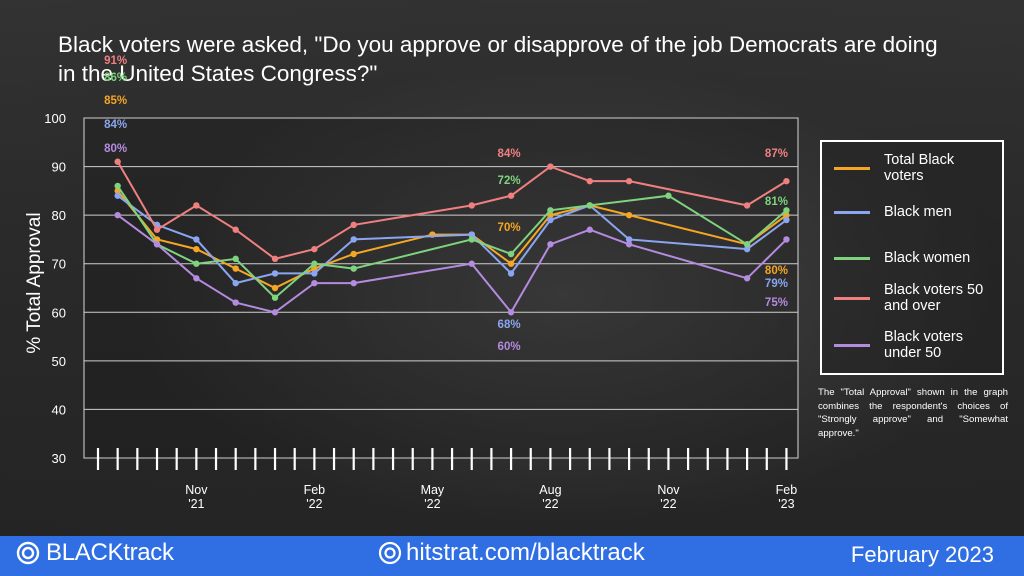 The width and height of the screenshot is (1024, 576). What do you see at coordinates (786, 504) in the screenshot?
I see `x-tick-label-year: '23` at bounding box center [786, 504].